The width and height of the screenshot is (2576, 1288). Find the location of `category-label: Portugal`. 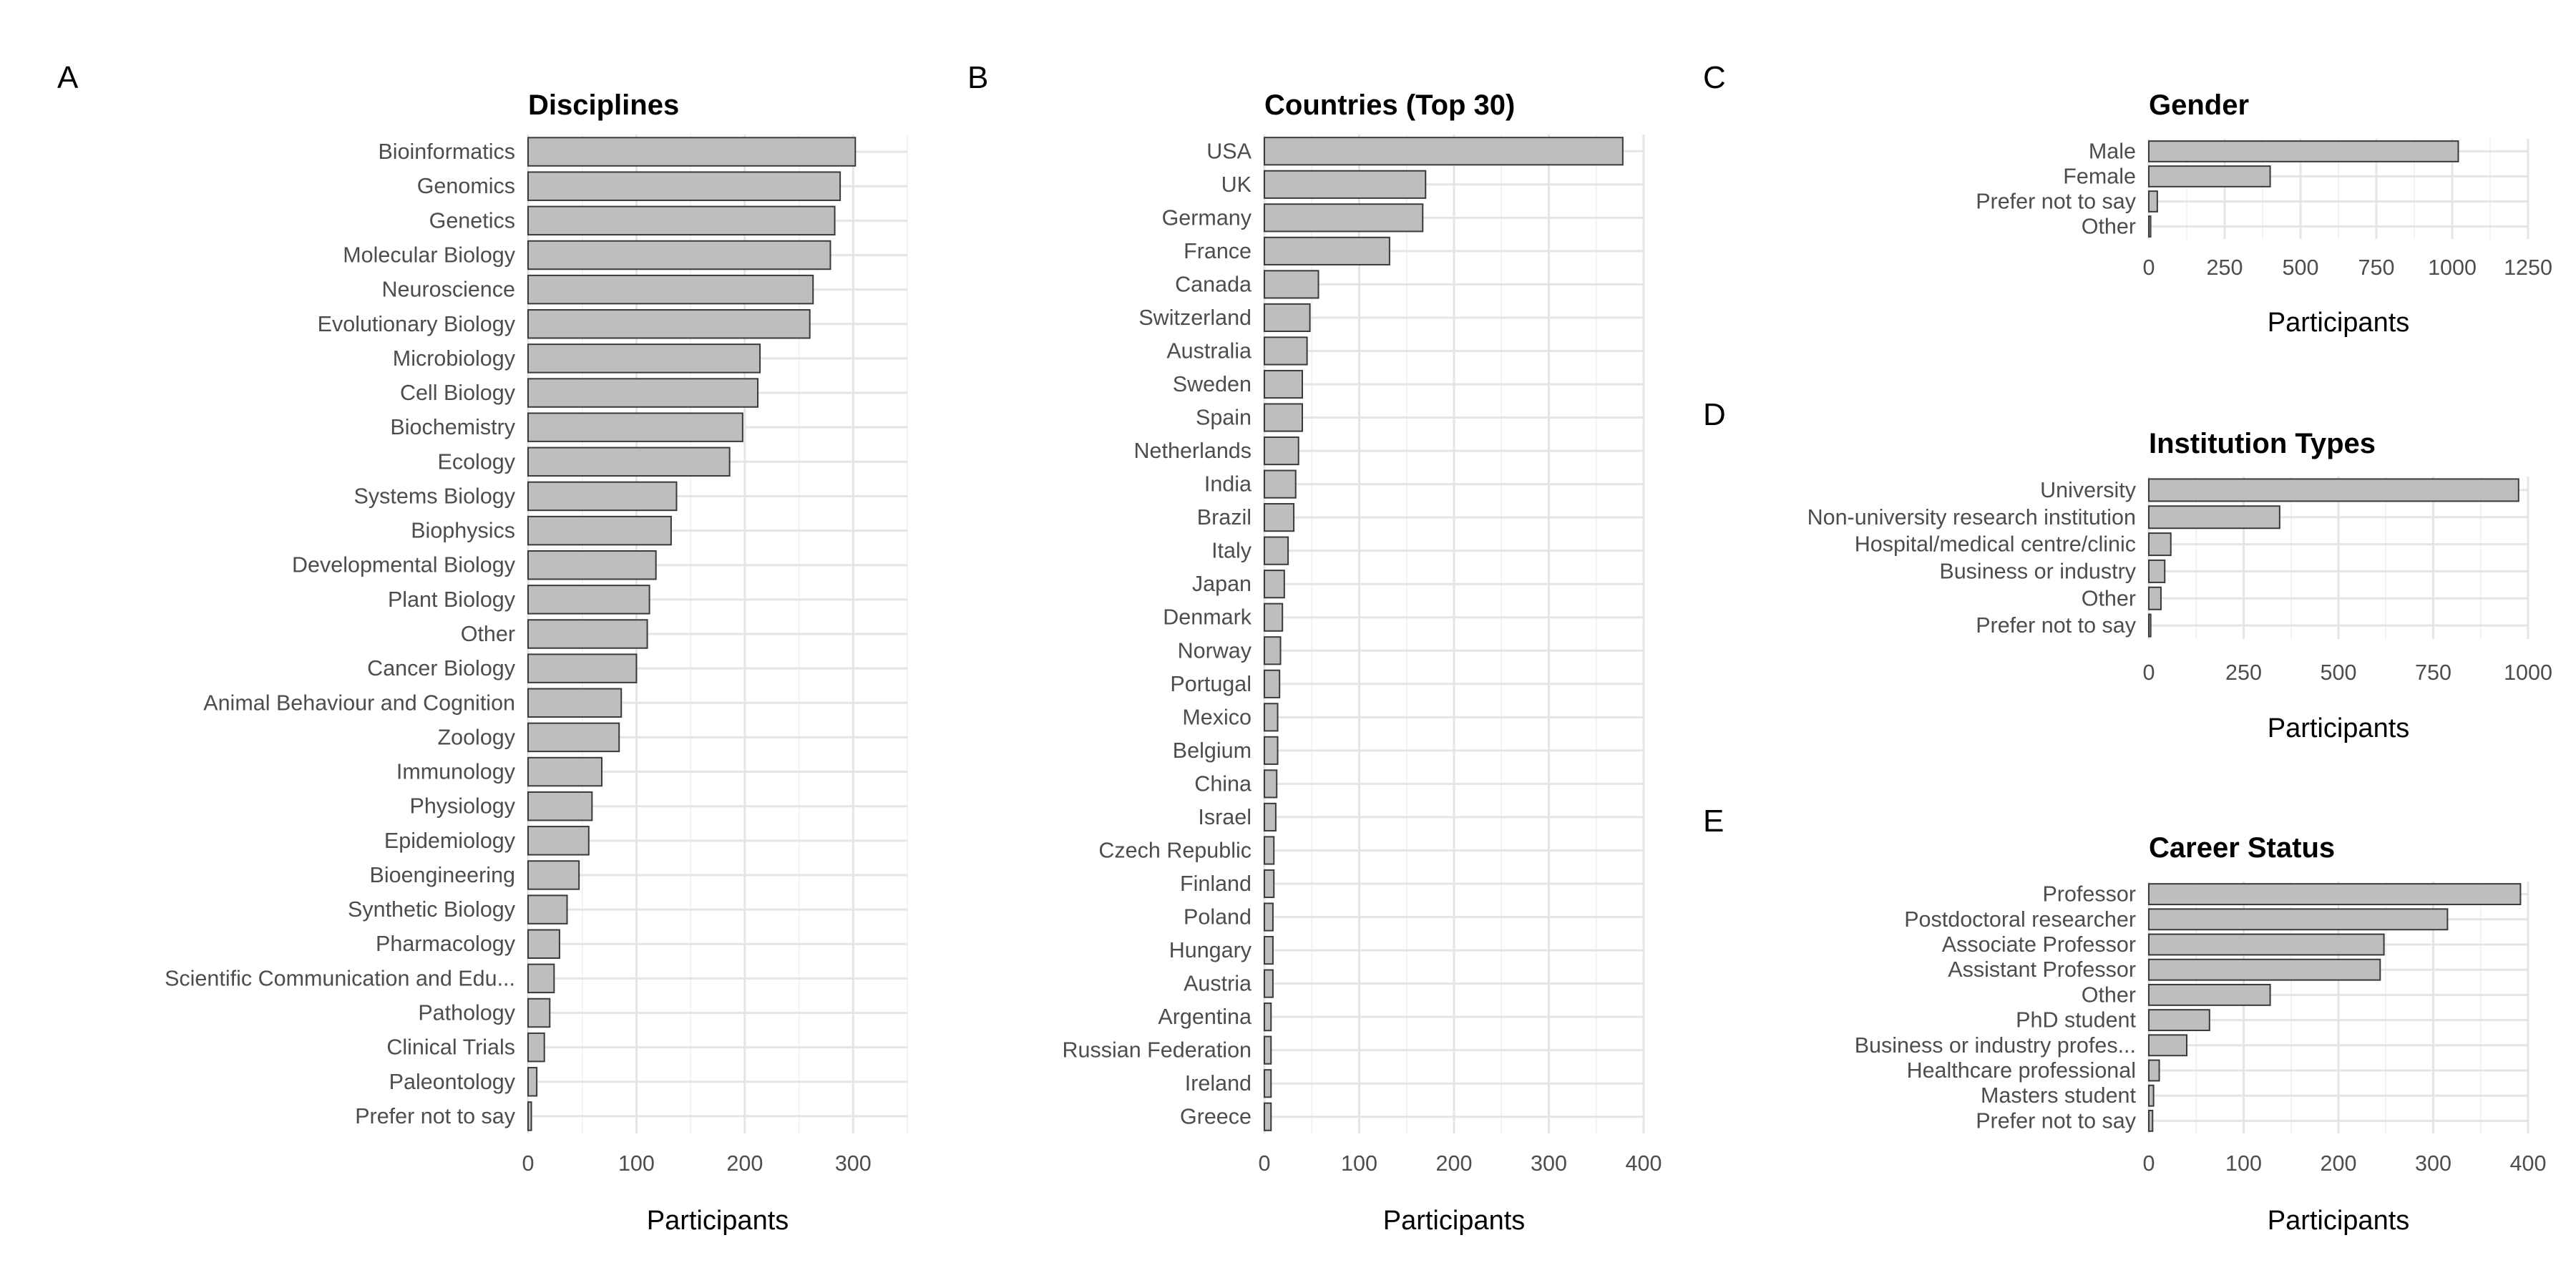

category-label: Portugal is located at coordinates (1211, 684).